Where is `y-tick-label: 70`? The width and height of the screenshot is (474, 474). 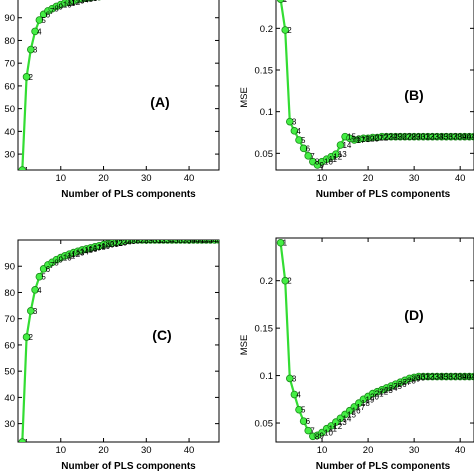
y-tick-label: 70 is located at coordinates (9, 64).